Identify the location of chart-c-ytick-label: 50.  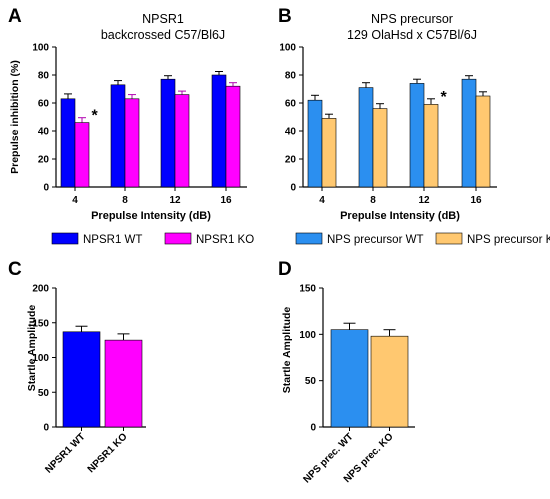
(44, 393).